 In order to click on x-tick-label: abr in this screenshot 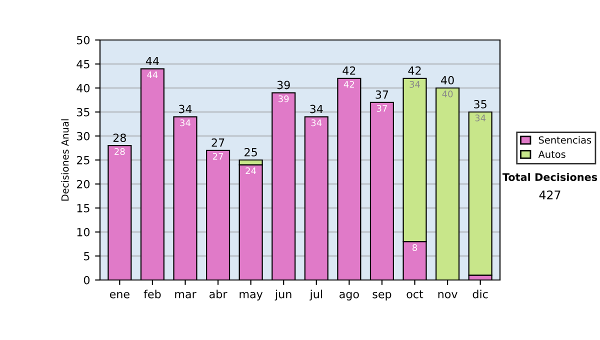, I will do `click(218, 294)`.